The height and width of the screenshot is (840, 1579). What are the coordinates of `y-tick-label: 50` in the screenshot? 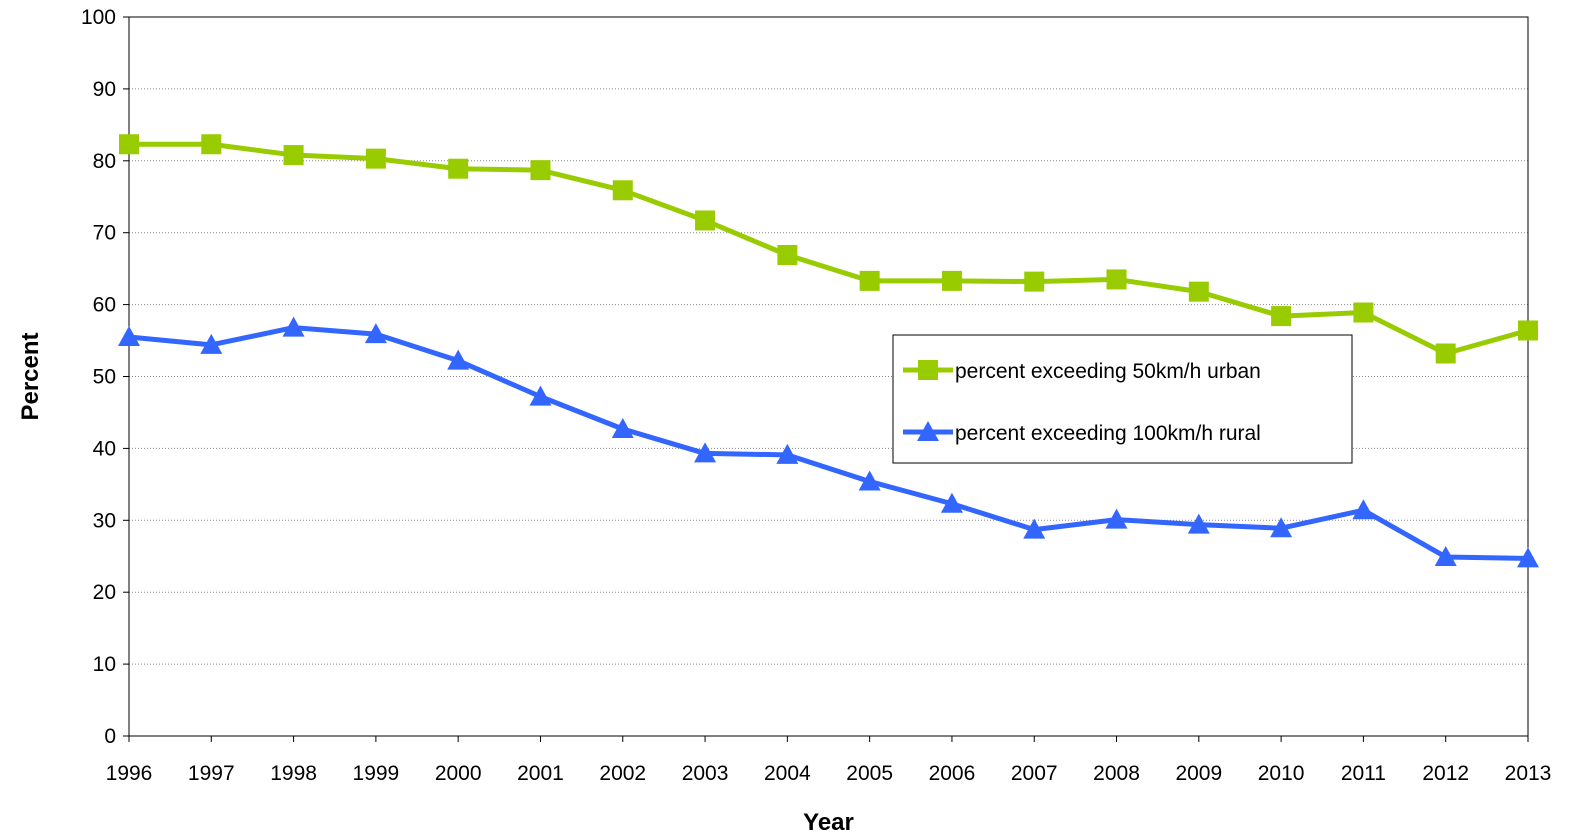 It's located at (104, 377).